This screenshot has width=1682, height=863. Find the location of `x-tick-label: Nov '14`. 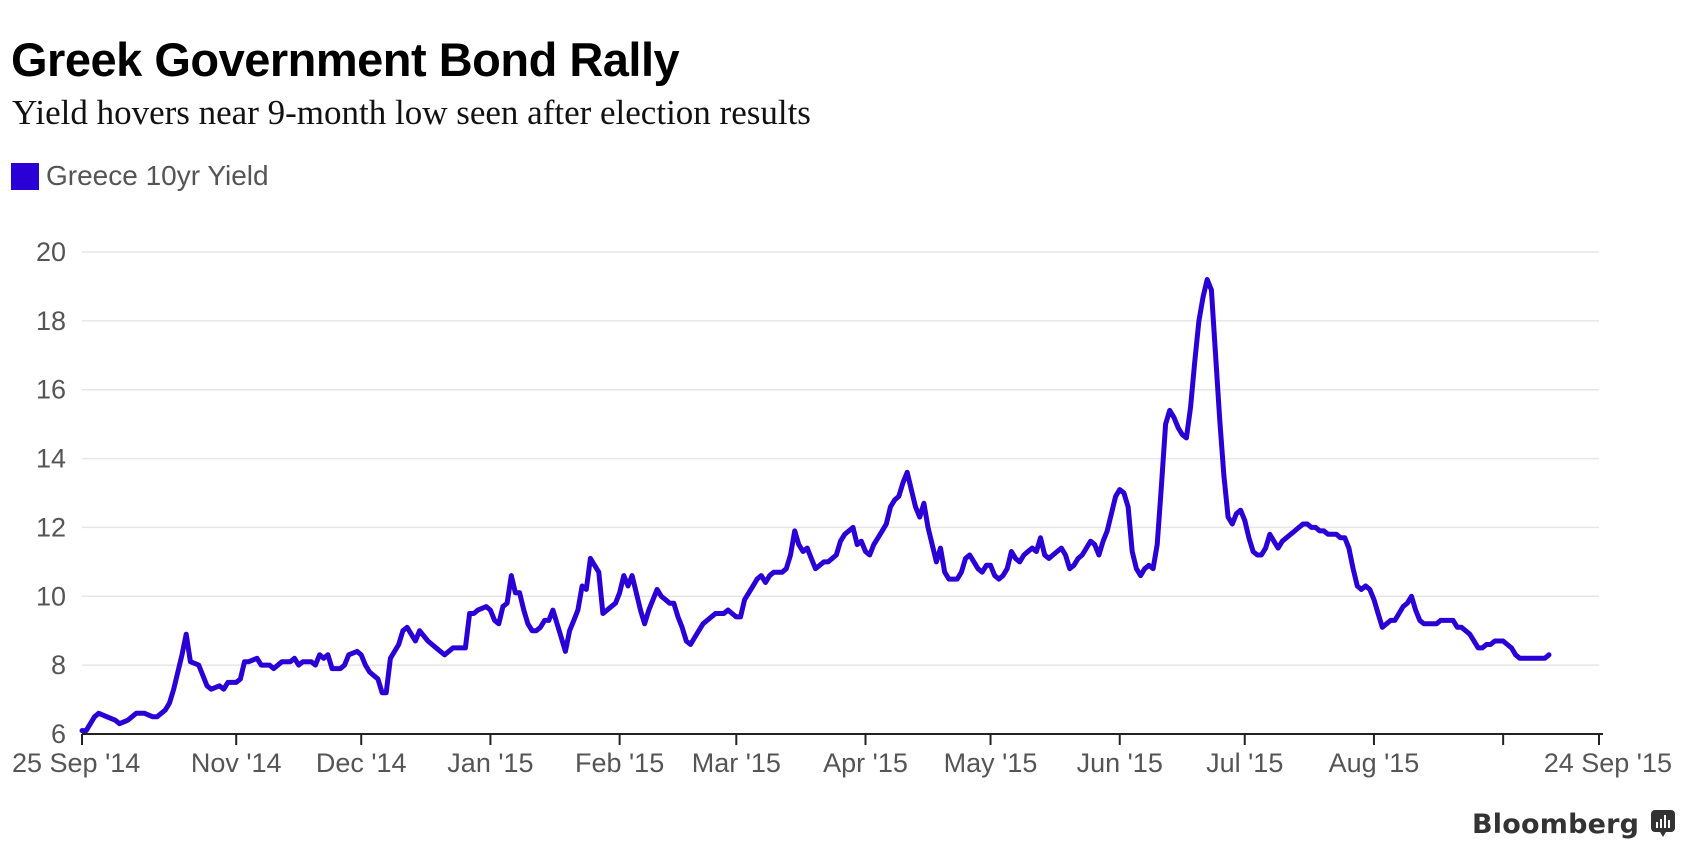

x-tick-label: Nov '14 is located at coordinates (236, 763).